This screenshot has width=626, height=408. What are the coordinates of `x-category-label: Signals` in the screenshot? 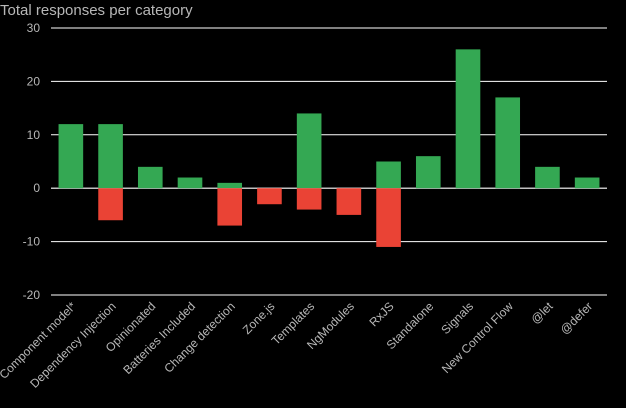 It's located at (457, 318).